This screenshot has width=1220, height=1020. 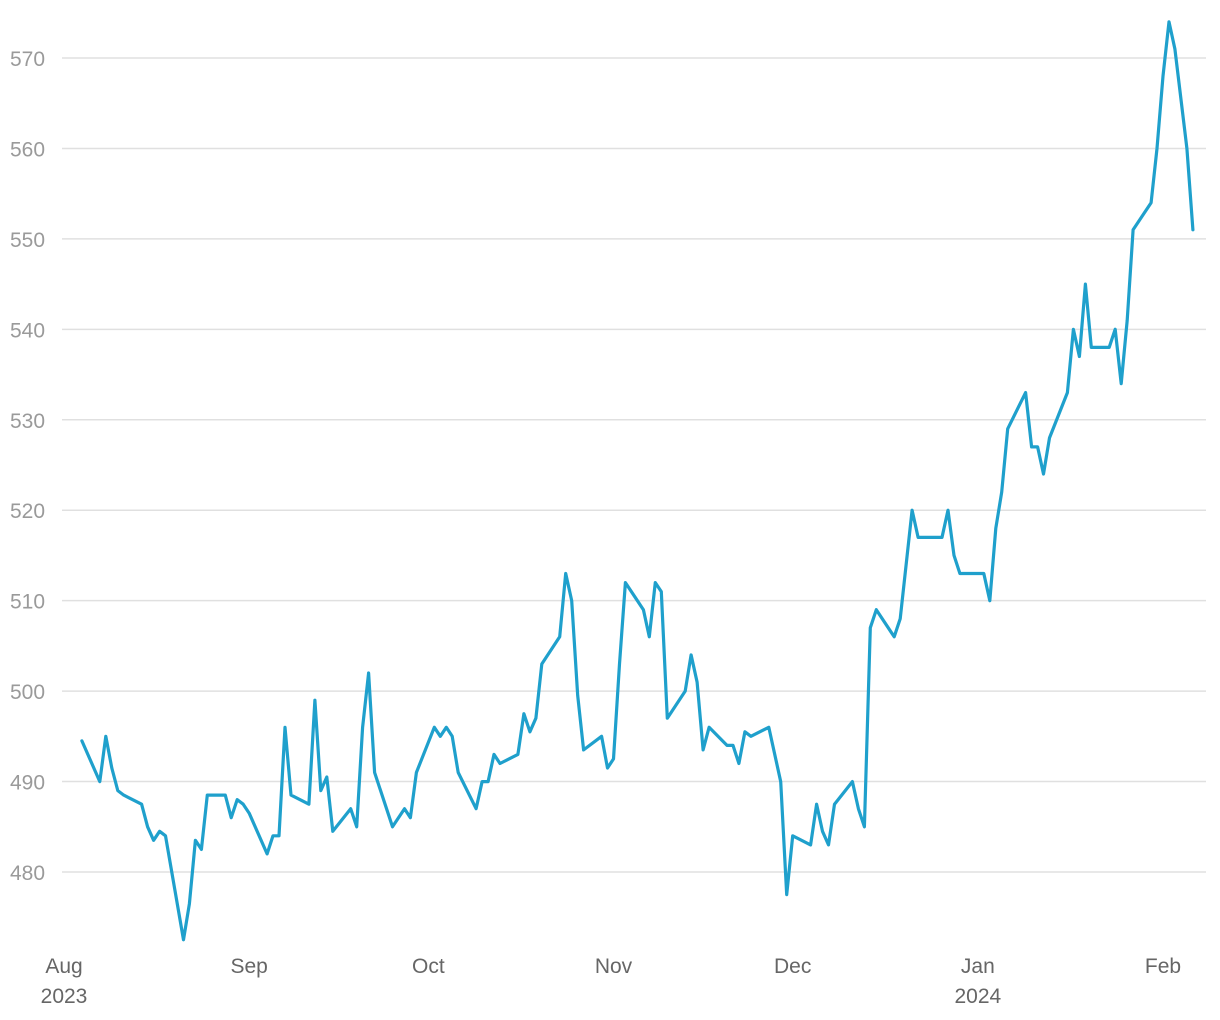 I want to click on y-tick-label: 530, so click(x=27, y=421).